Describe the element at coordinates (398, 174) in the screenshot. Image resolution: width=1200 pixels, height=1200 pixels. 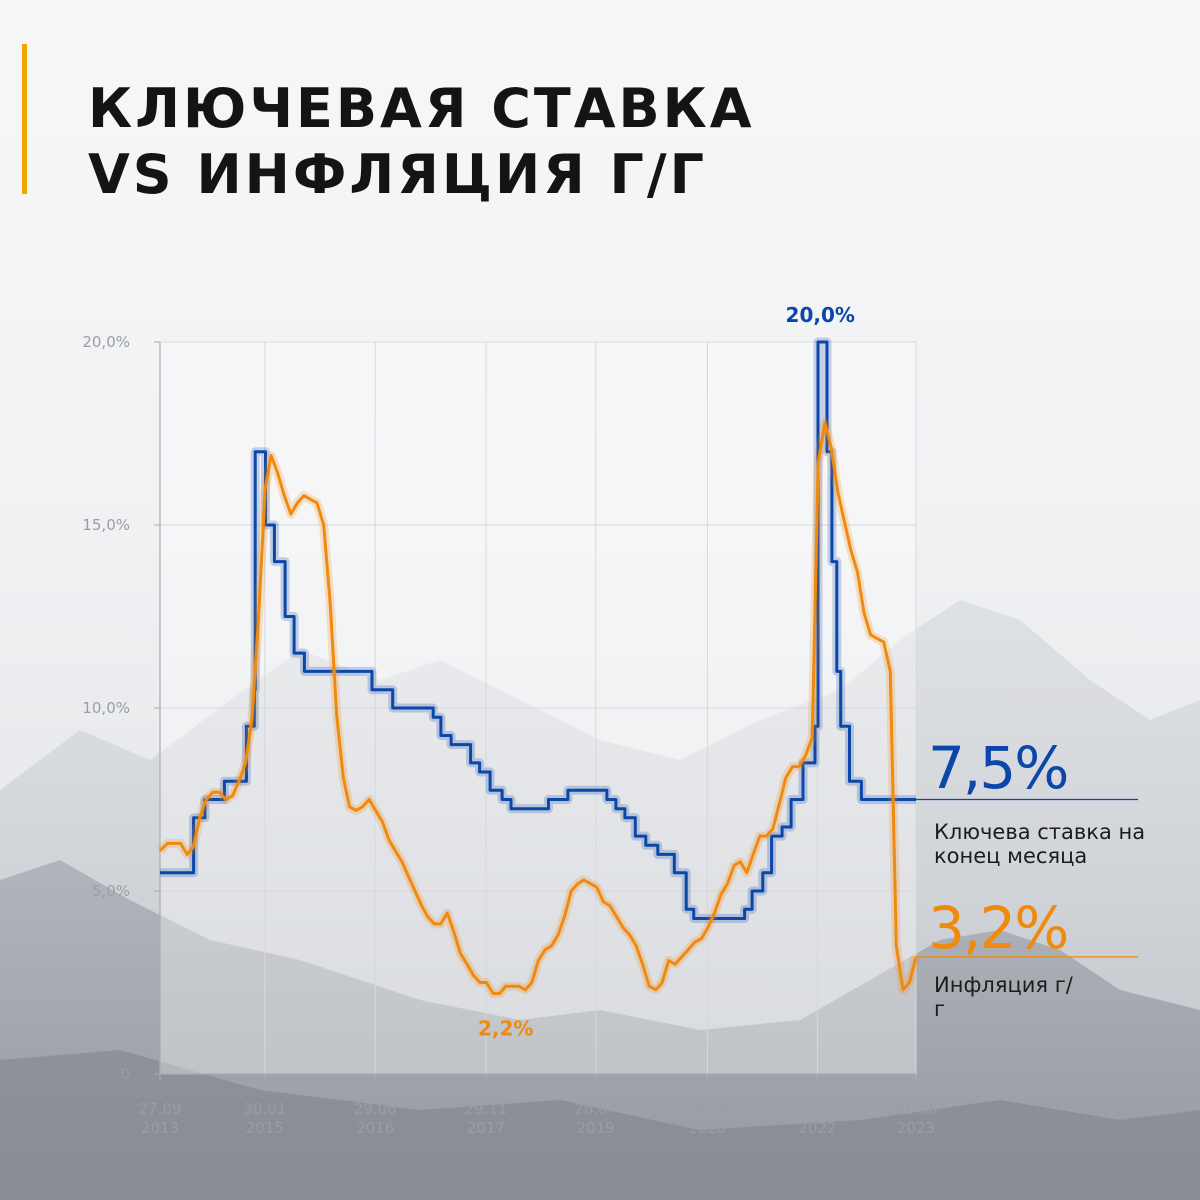
I see `title-line-2: VS ИНФЛЯЦИЯ Г/Г` at that location.